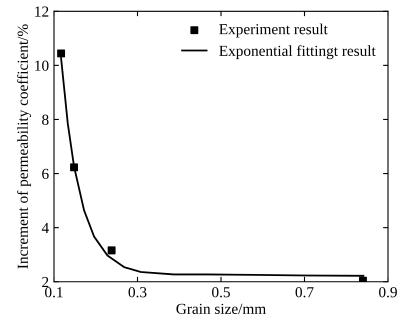  What do you see at coordinates (45, 174) in the screenshot?
I see `y-tick-label: 6` at bounding box center [45, 174].